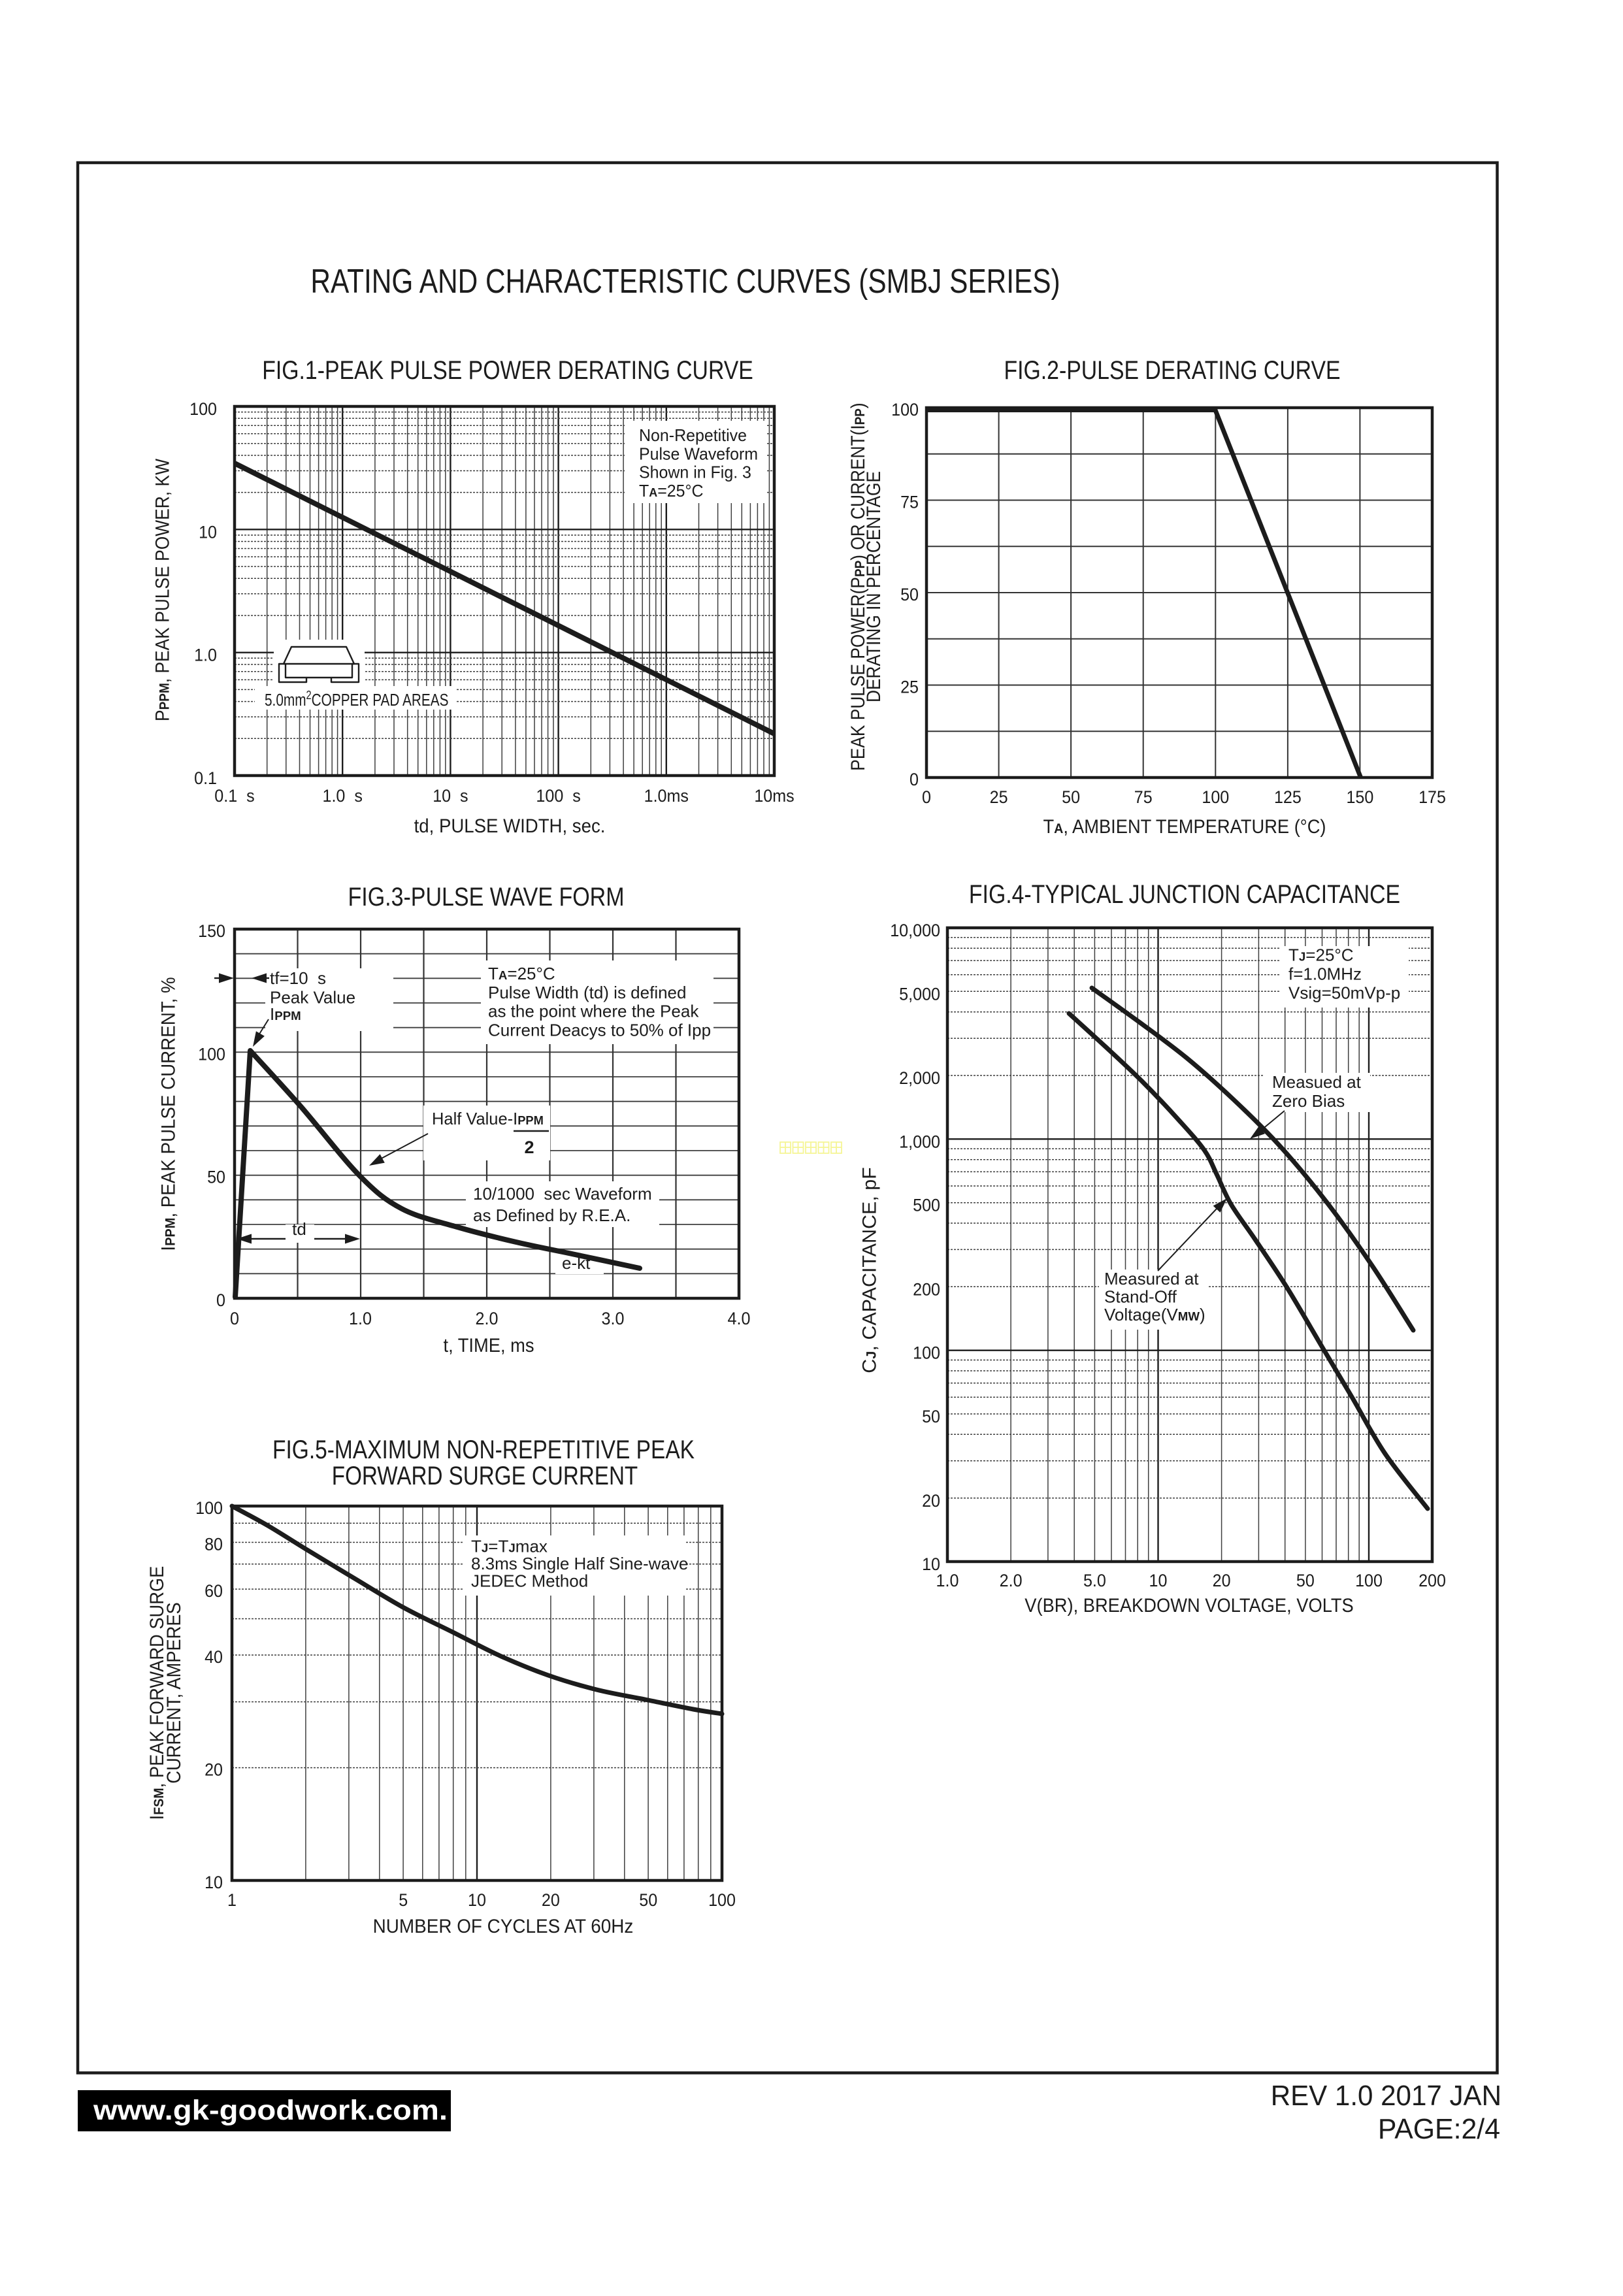  I want to click on svg-text: Shown in Fig. 3, so click(695, 472).